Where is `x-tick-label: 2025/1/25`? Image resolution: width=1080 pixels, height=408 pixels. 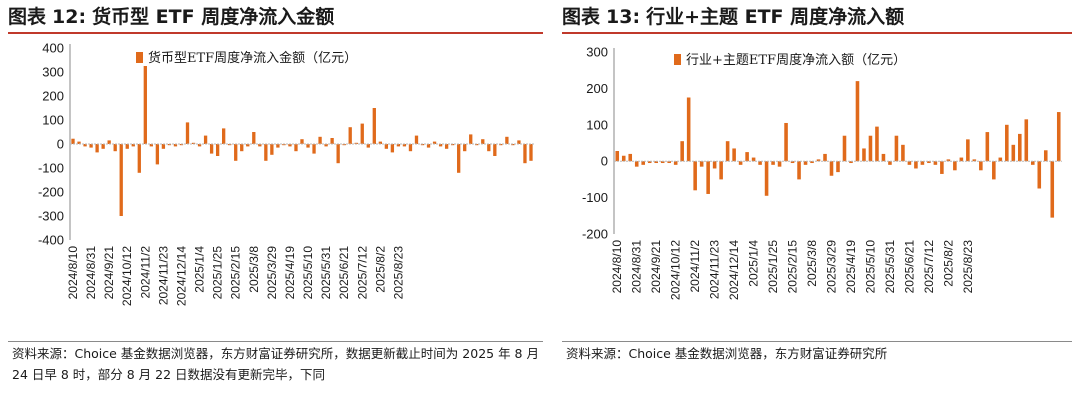 x-tick-label: 2025/1/25 is located at coordinates (218, 273).